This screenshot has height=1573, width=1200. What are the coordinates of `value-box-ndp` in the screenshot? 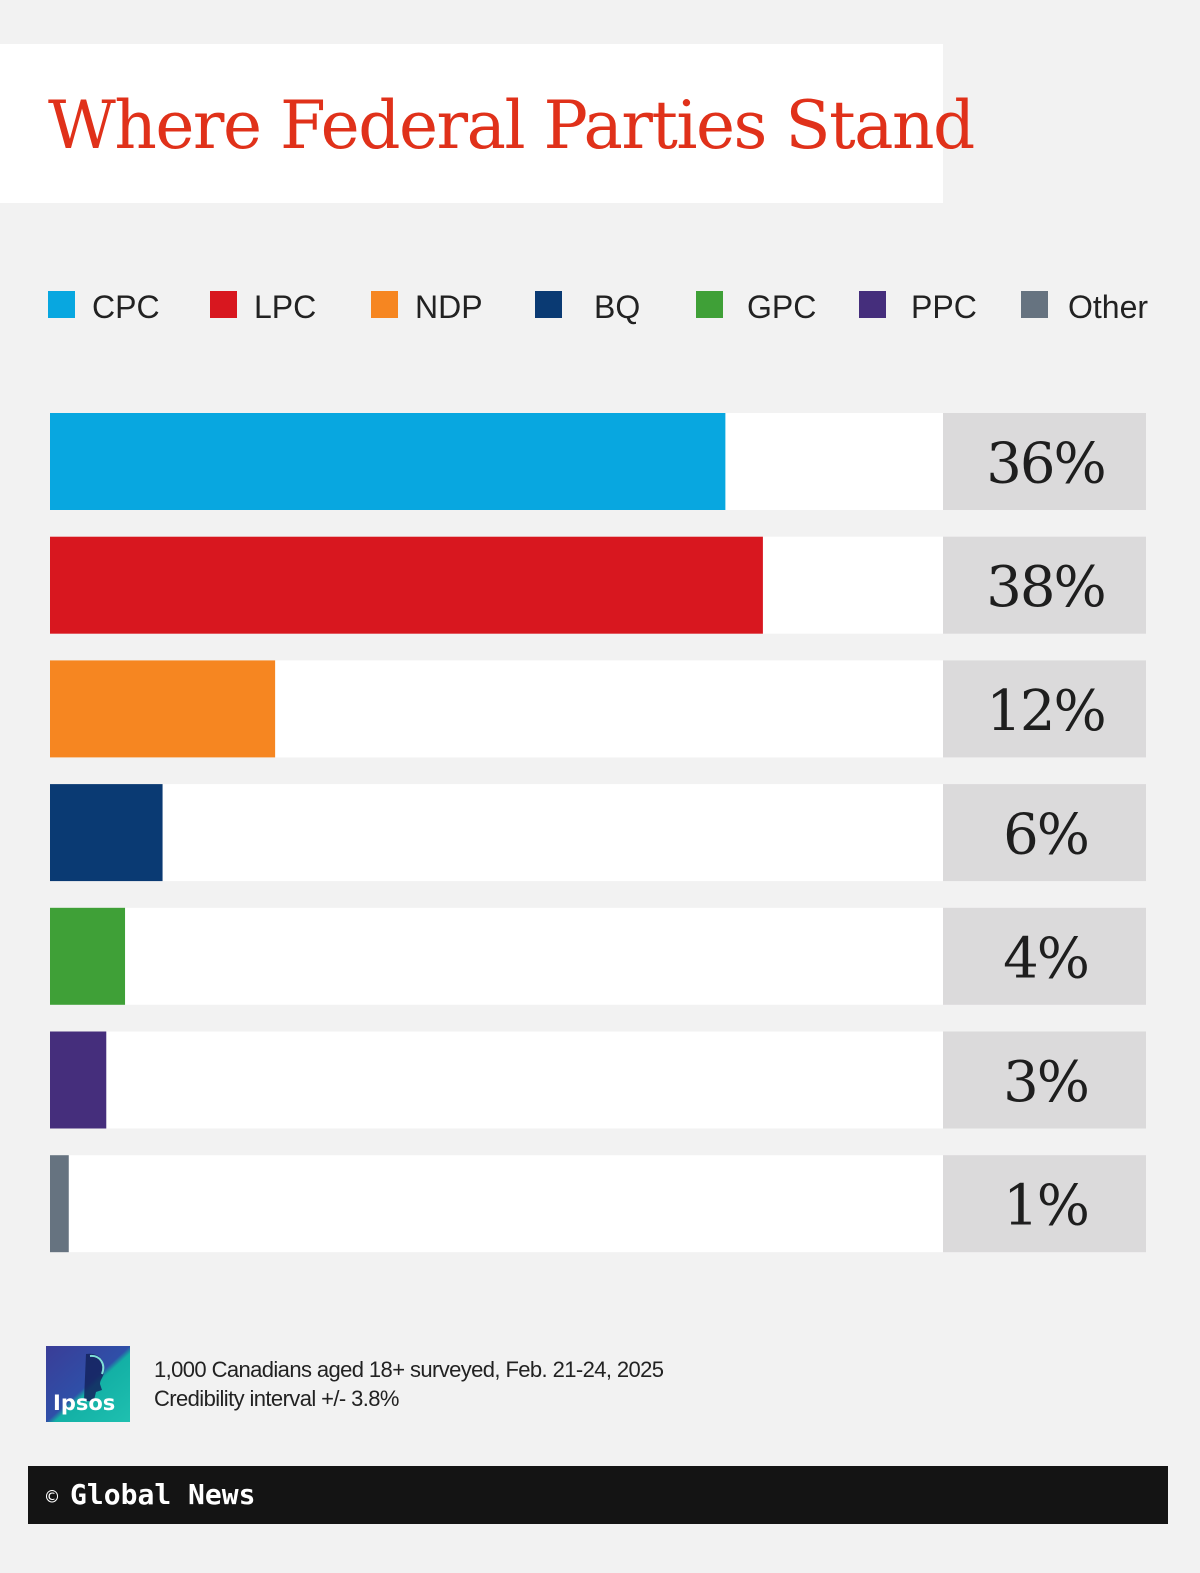 It's located at (1044, 709).